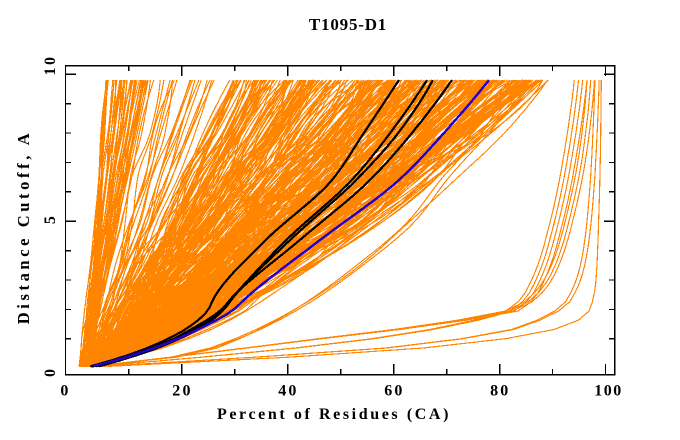  I want to click on svg-text: 5, so click(50, 220).